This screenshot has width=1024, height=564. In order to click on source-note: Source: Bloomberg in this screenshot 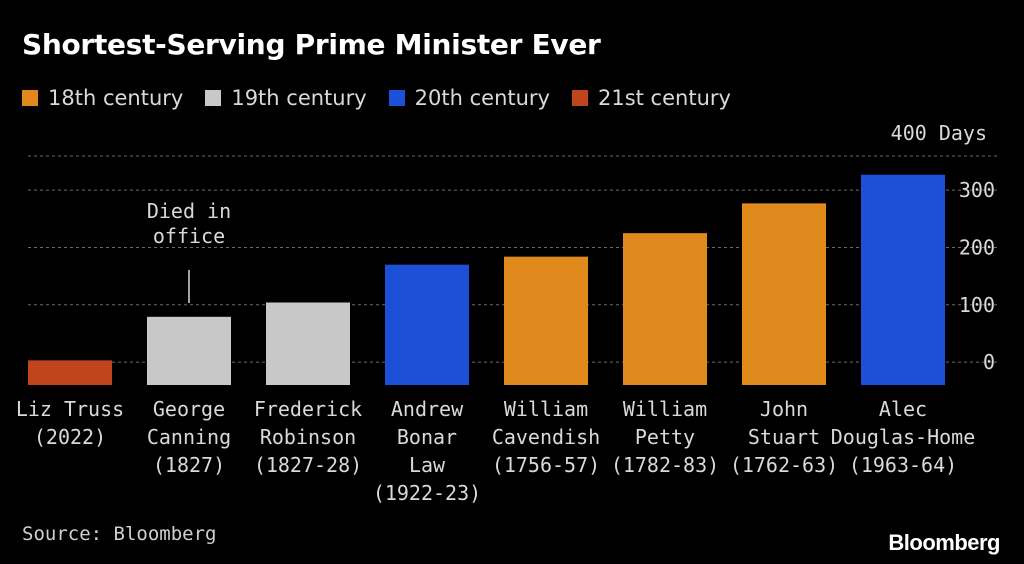, I will do `click(119, 534)`.